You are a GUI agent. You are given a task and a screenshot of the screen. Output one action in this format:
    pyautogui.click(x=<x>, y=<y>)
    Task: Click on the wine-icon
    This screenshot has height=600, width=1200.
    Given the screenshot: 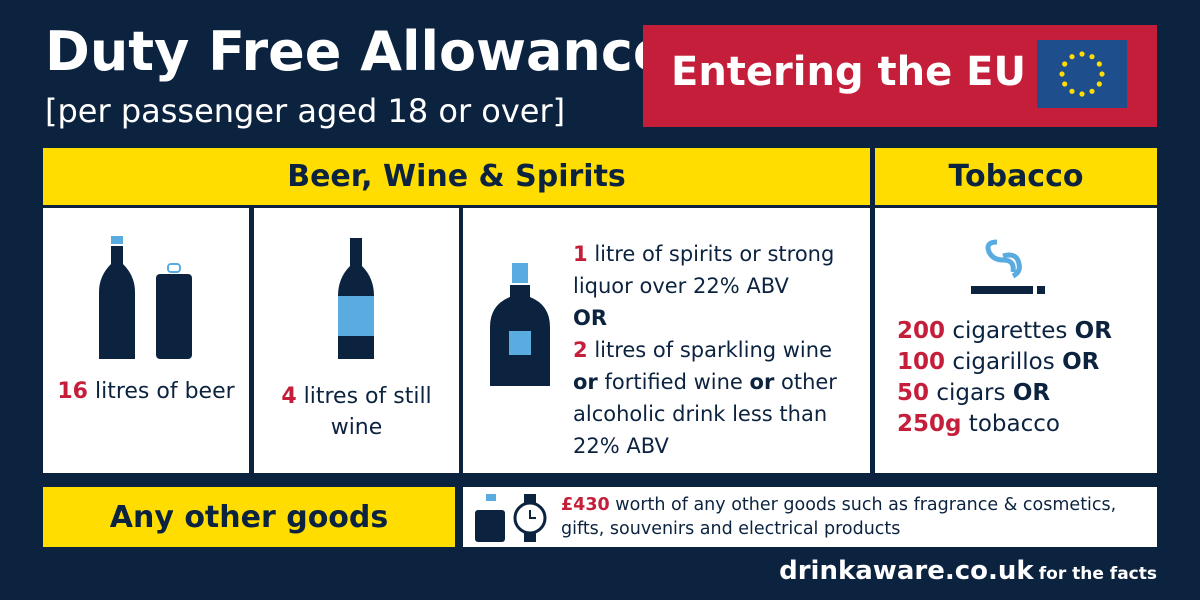 What is the action you would take?
    pyautogui.click(x=356, y=298)
    